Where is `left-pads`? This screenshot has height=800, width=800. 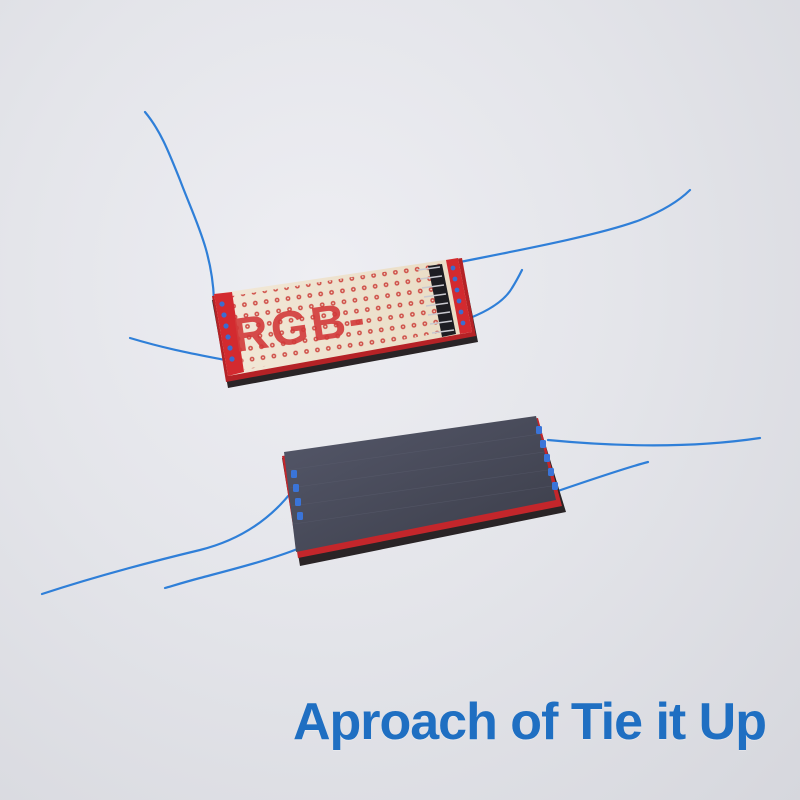 left-pads is located at coordinates (227, 331).